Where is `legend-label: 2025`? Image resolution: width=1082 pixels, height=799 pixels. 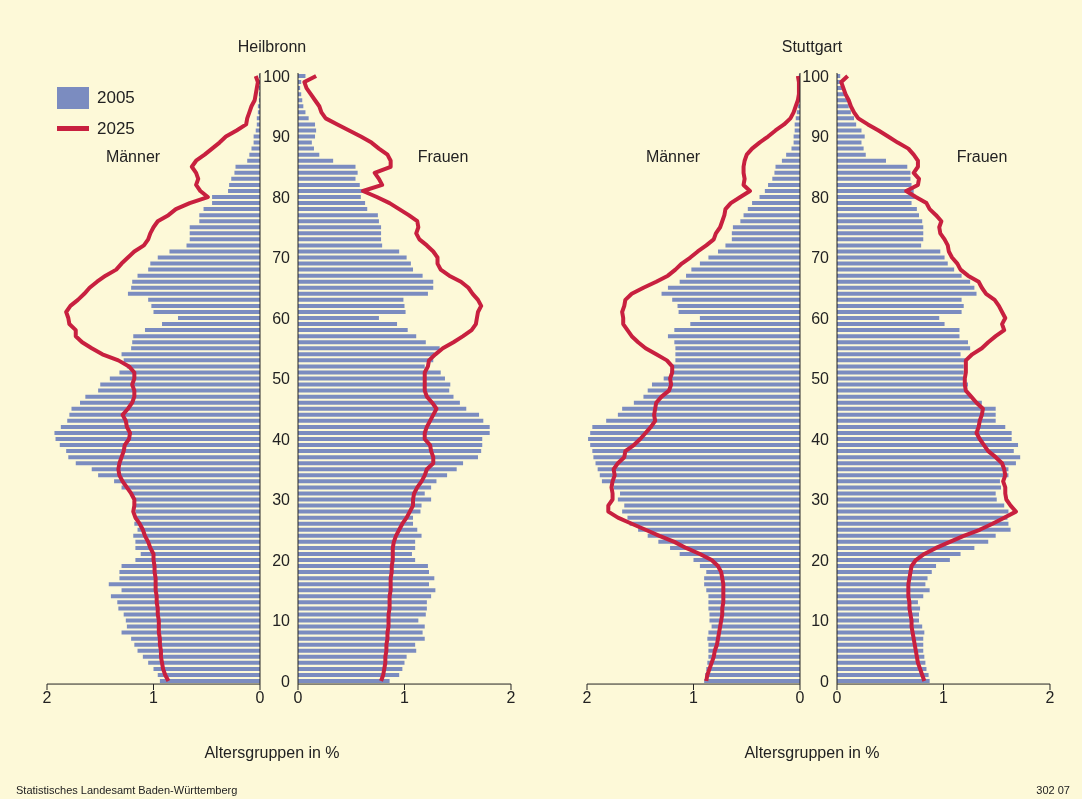 legend-label: 2025 is located at coordinates (116, 128).